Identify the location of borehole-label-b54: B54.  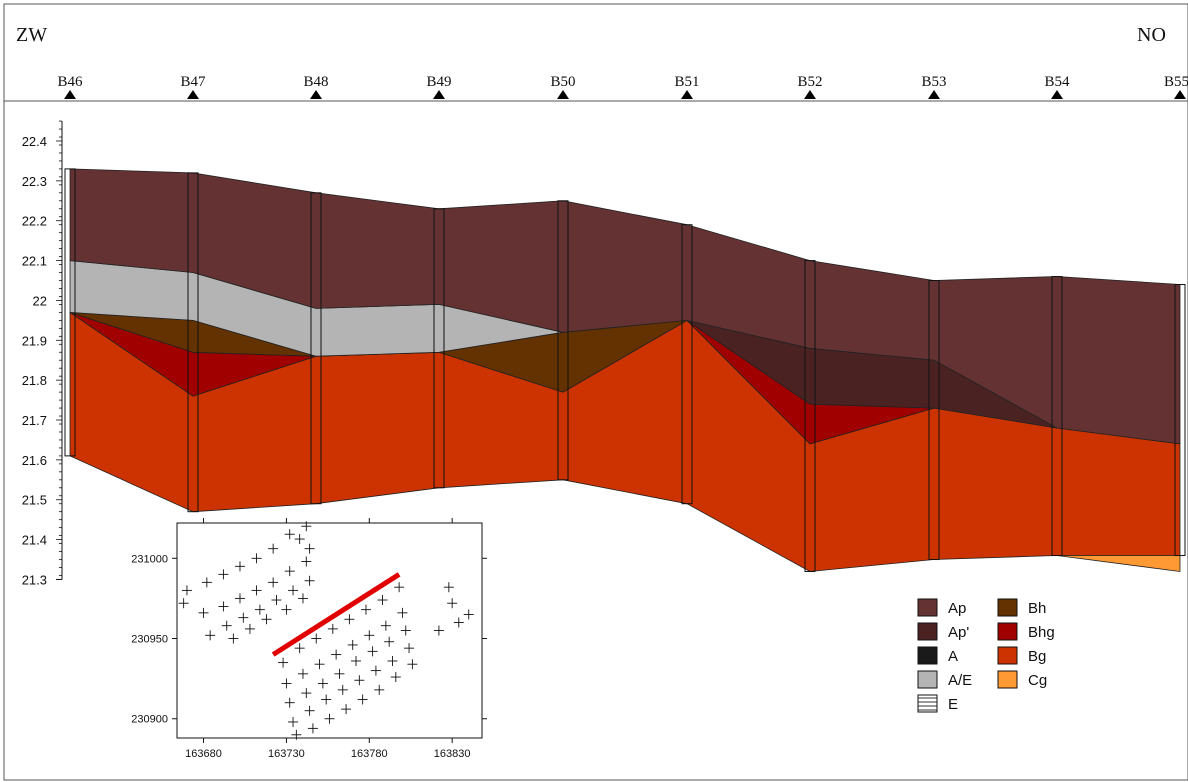
(1057, 82).